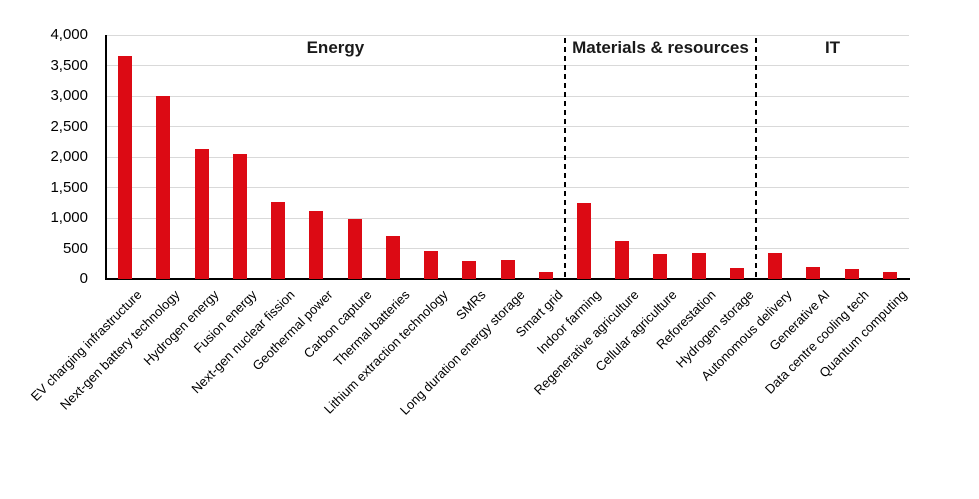  Describe the element at coordinates (660, 47) in the screenshot. I see `section-header: Materials & resources` at that location.